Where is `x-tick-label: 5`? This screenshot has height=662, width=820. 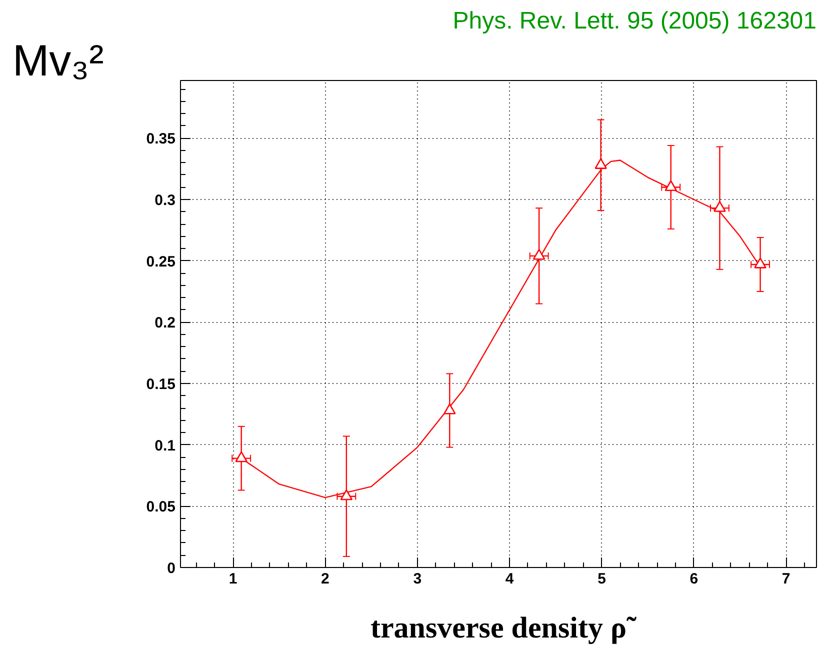
x-tick-label: 5 is located at coordinates (602, 579).